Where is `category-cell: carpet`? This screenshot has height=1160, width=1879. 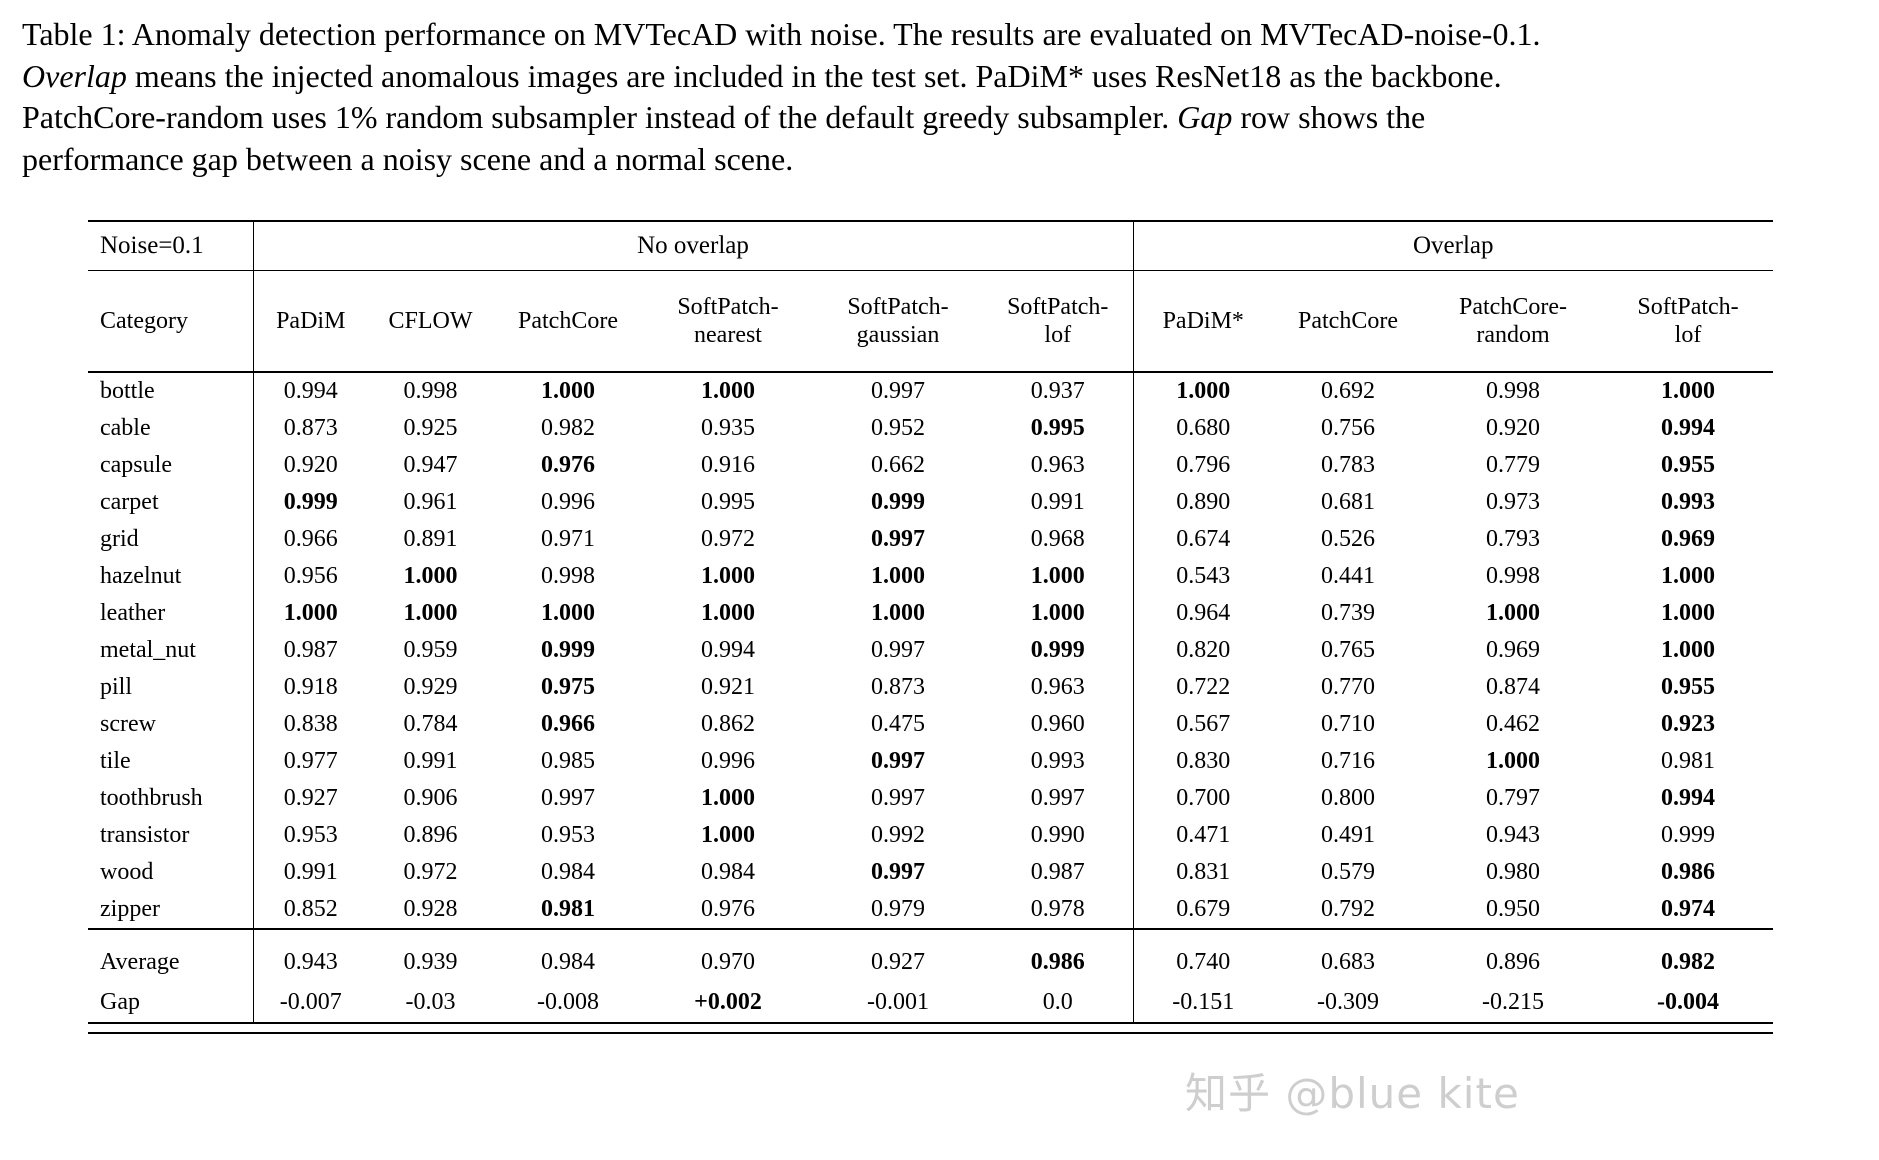 category-cell: carpet is located at coordinates (171, 503).